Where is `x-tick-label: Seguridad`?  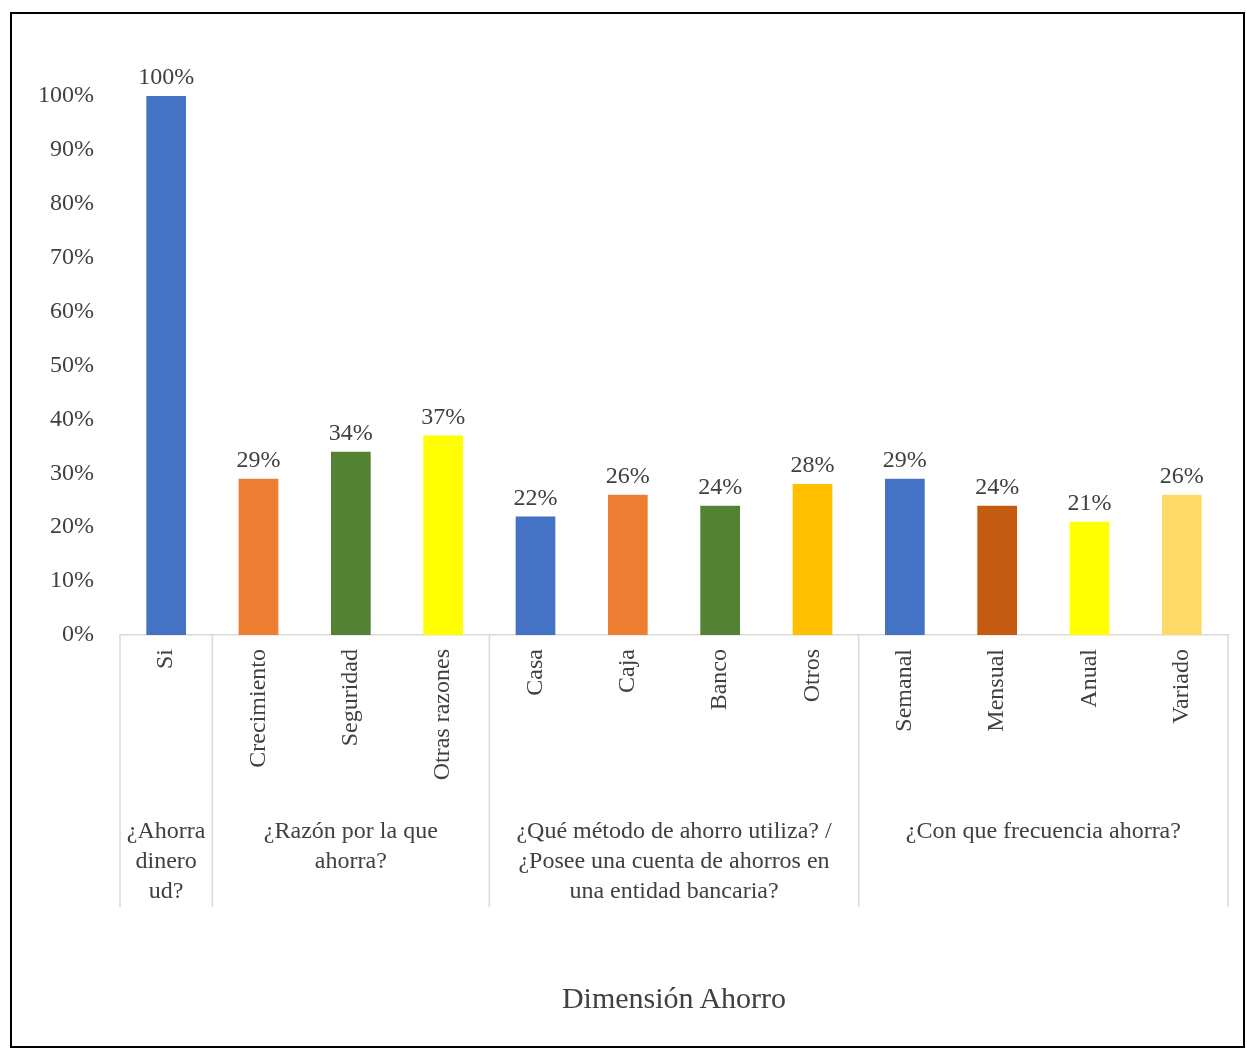
x-tick-label: Seguridad is located at coordinates (349, 698).